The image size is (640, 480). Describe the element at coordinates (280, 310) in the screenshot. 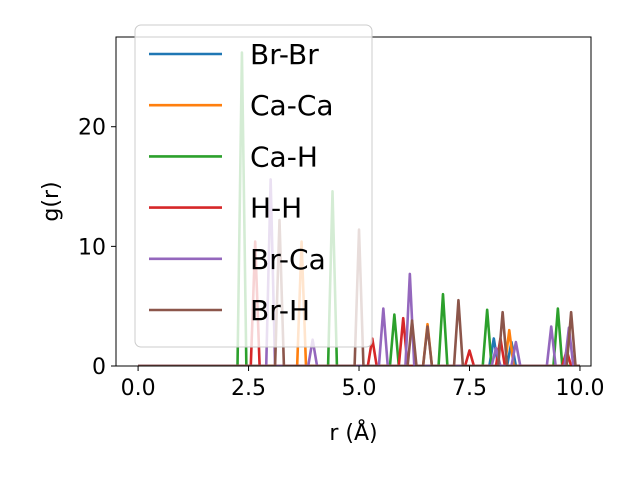

I see `legend-label: Br-H` at that location.